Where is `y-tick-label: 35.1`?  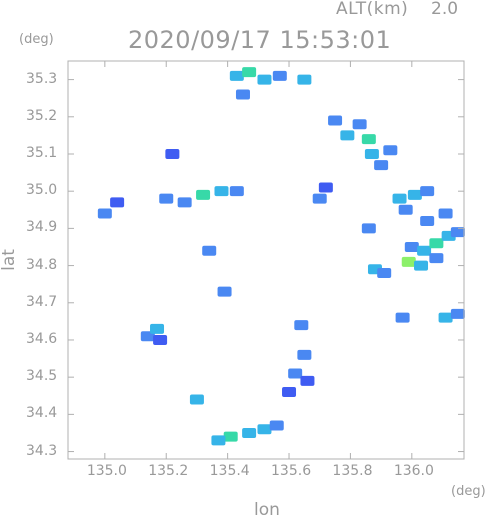 y-tick-label: 35.1 is located at coordinates (42, 152).